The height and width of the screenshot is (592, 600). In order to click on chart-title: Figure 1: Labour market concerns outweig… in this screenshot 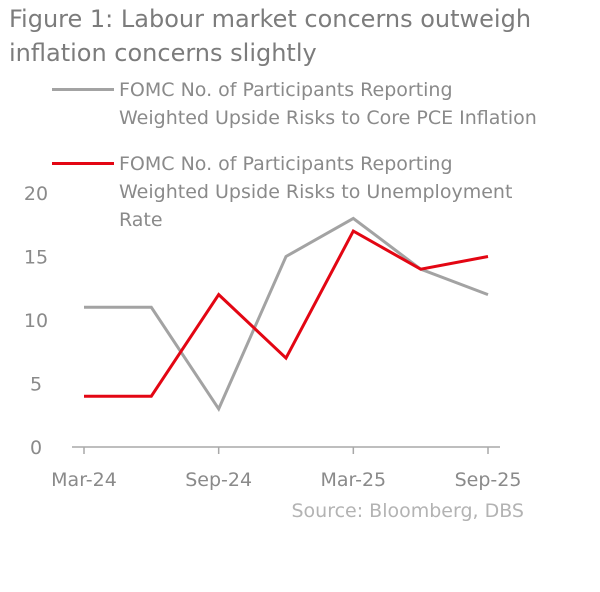, I will do `click(301, 36)`.